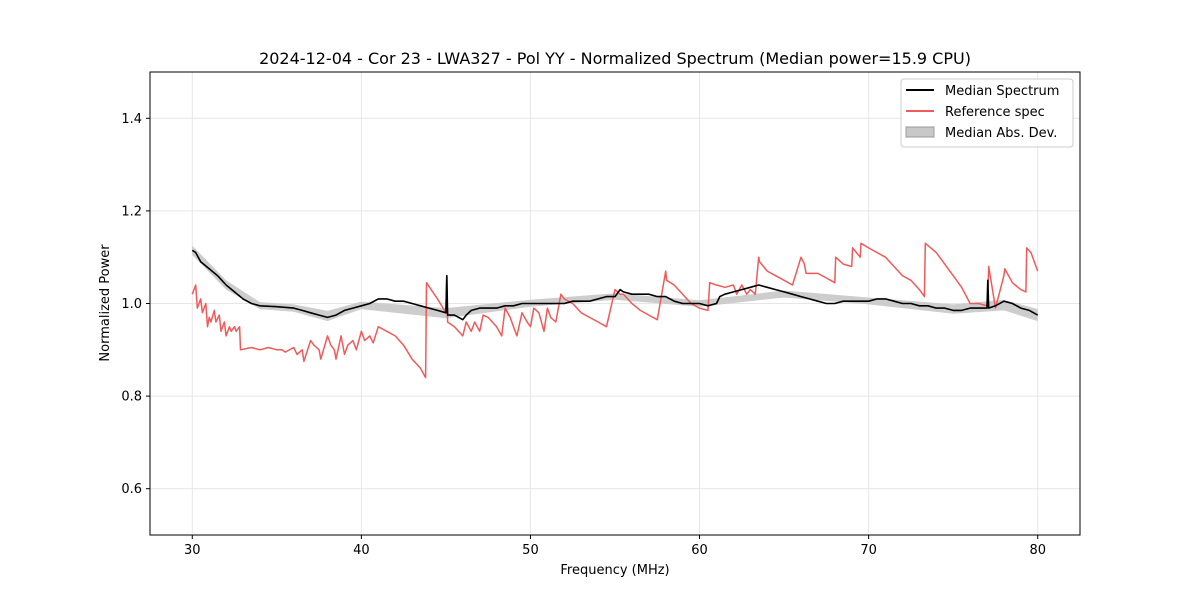  Describe the element at coordinates (105, 303) in the screenshot. I see `y-axis-label: Normalized Power` at that location.